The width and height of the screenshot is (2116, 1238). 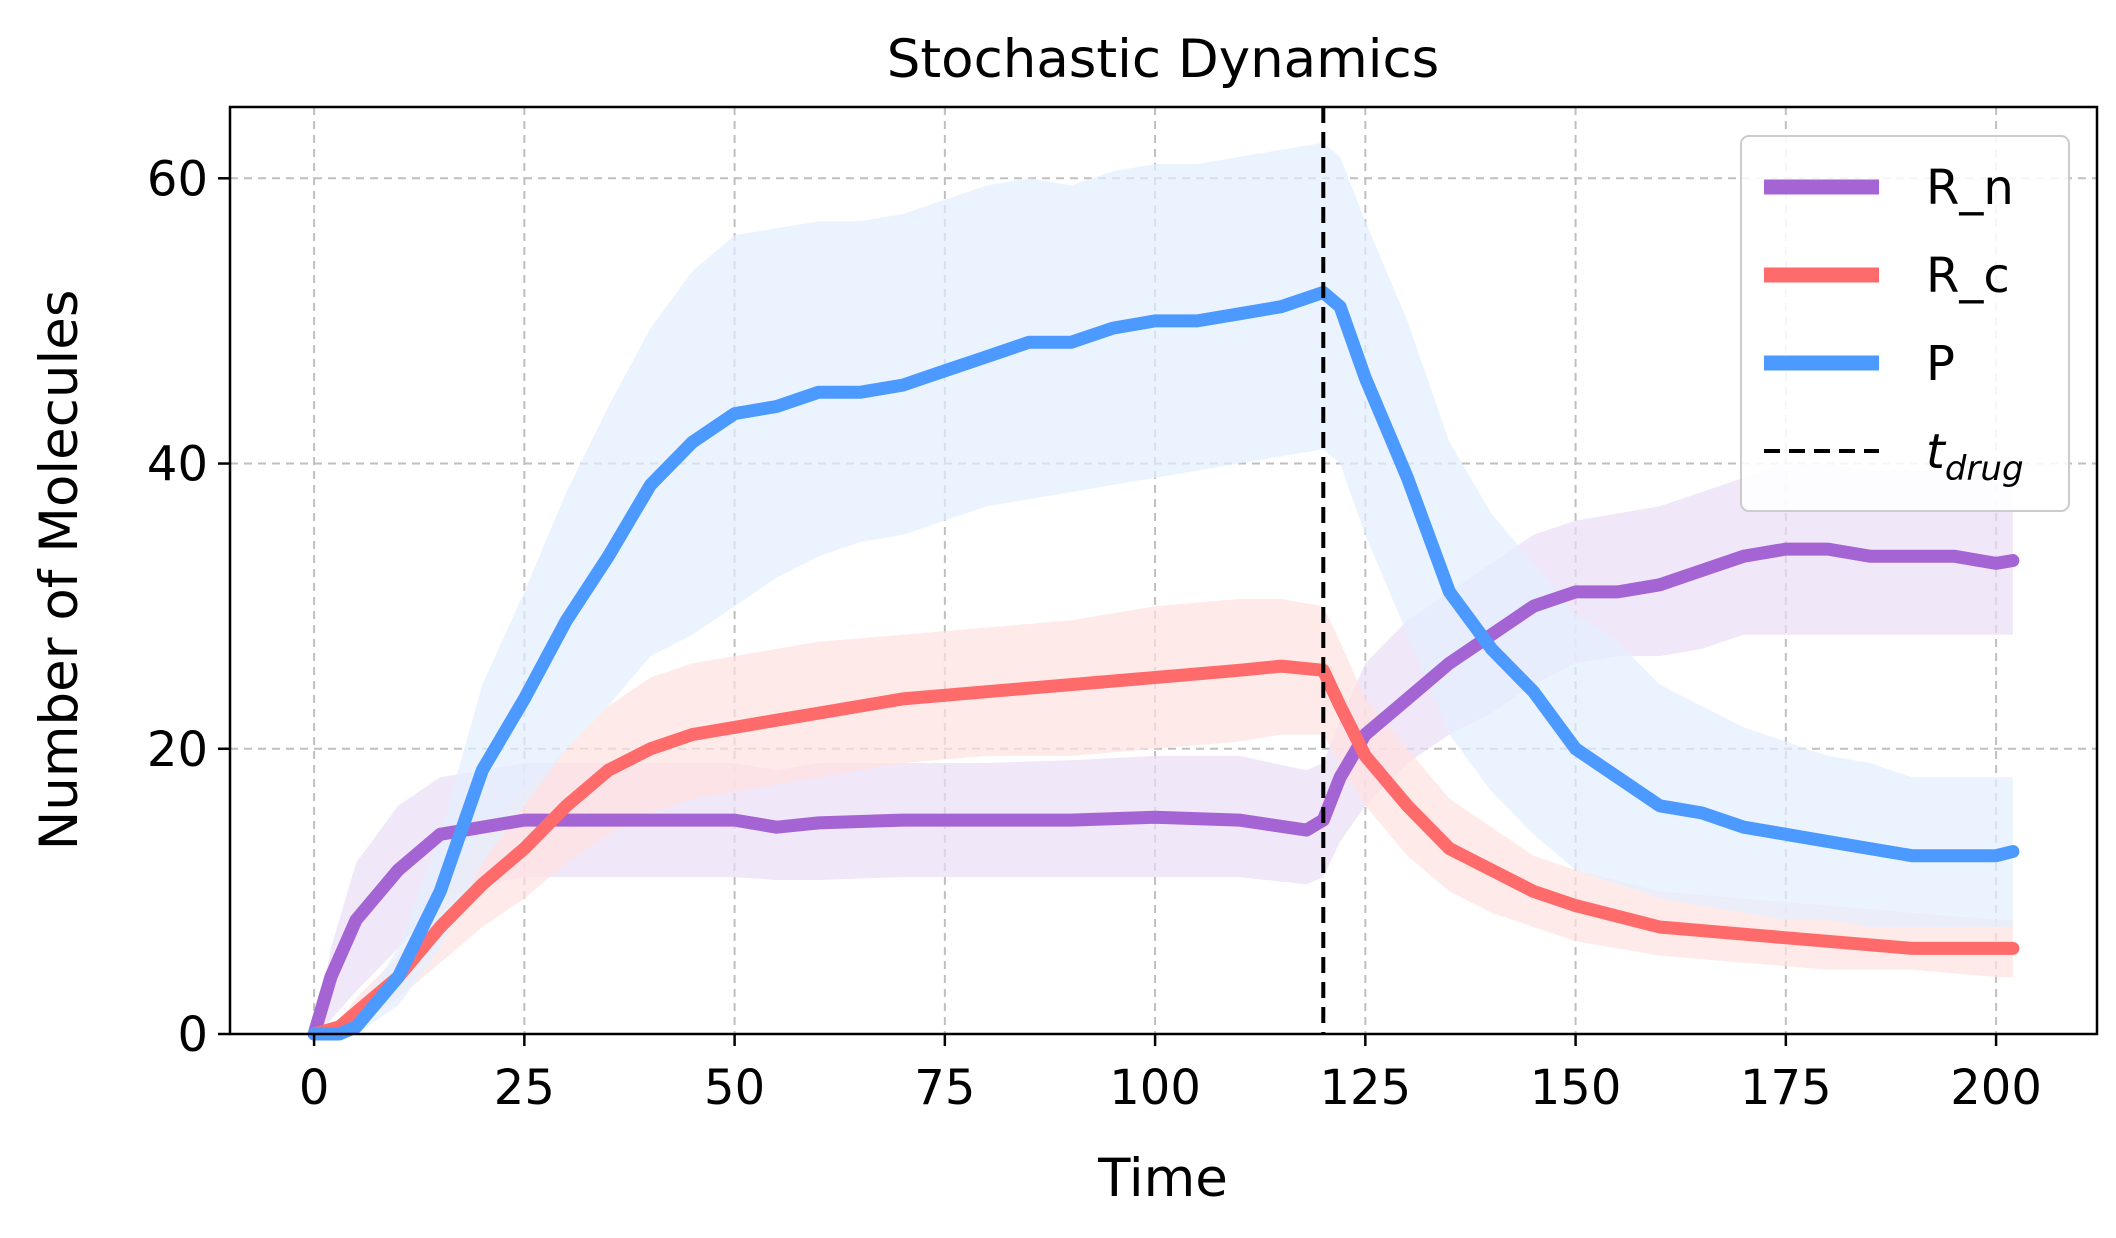 What do you see at coordinates (188, 607) in the screenshot?
I see `y-axis-ticks: 0 20 40 60` at bounding box center [188, 607].